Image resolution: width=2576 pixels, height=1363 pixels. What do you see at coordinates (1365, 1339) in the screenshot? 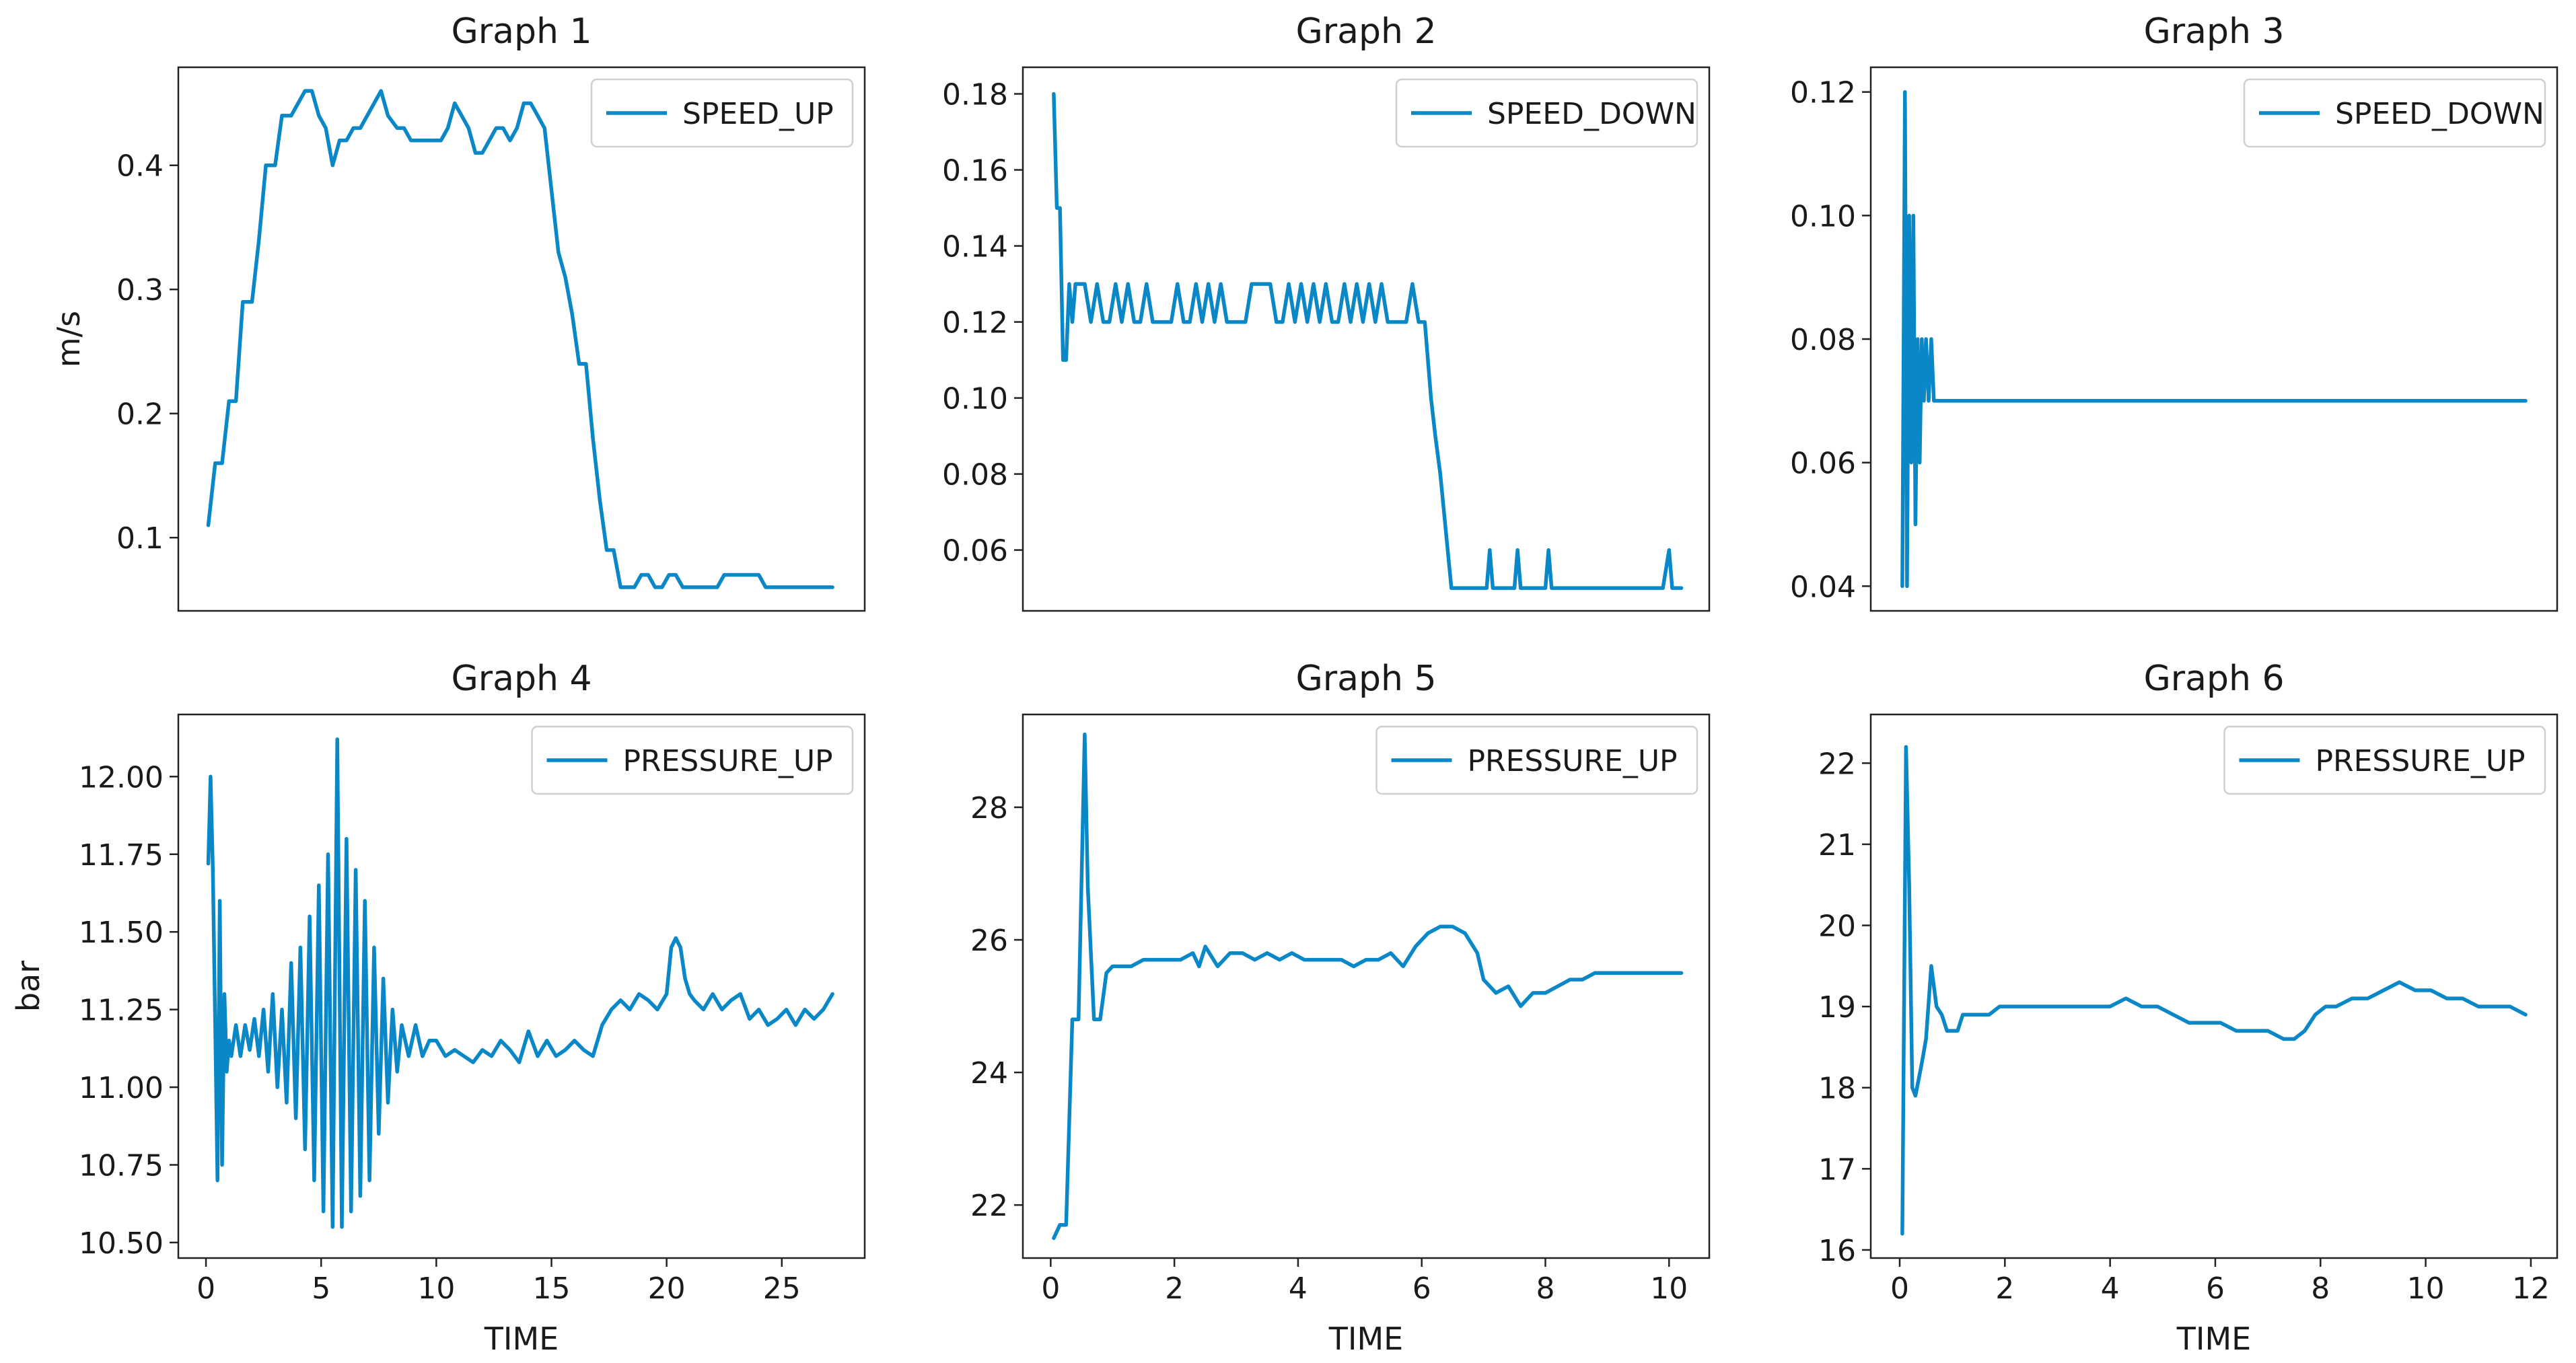
I see `graph-5-xlabel: TIME` at bounding box center [1365, 1339].